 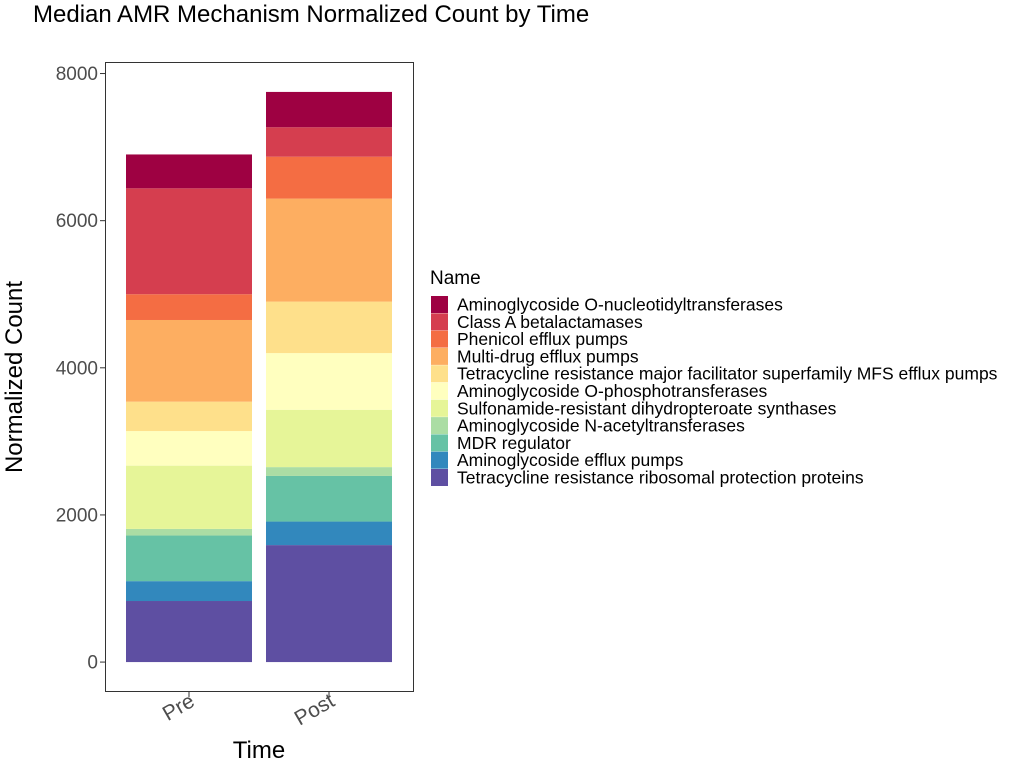 What do you see at coordinates (514, 443) in the screenshot?
I see `legend-label: MDR regulator` at bounding box center [514, 443].